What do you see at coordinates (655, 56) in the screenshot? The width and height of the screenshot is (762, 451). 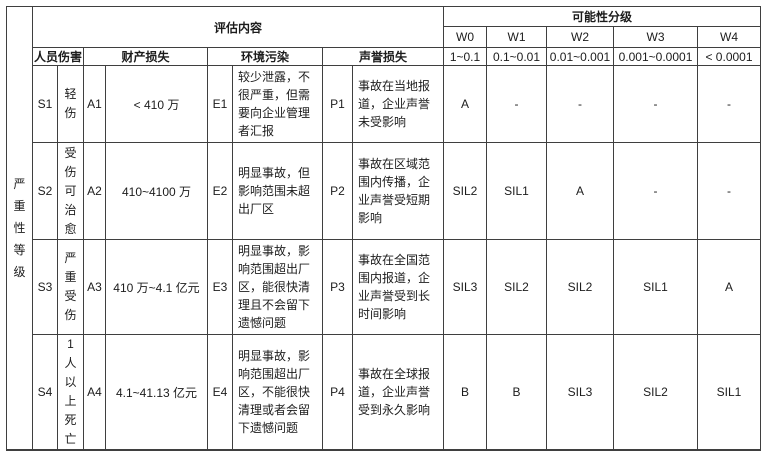 I see `w3-range: 0.001~0.0001` at bounding box center [655, 56].